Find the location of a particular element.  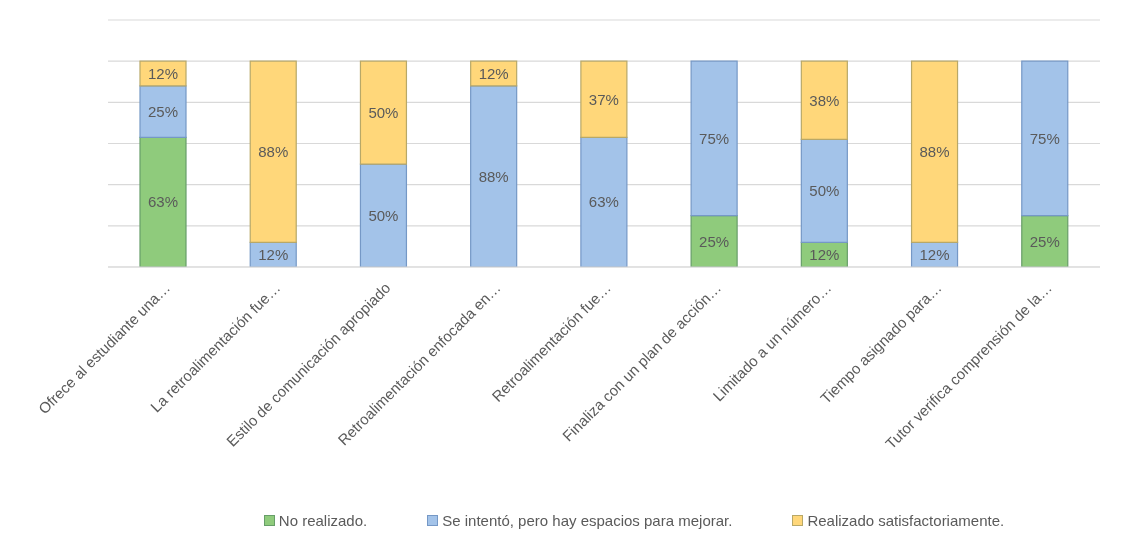

legend-label: Realizado satisfactoriamente. is located at coordinates (905, 520).